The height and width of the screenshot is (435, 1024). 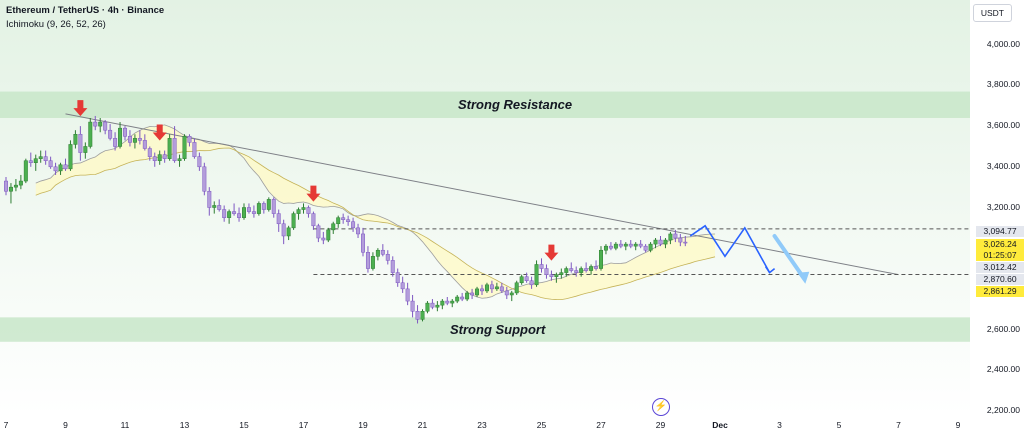 What do you see at coordinates (482, 425) in the screenshot?
I see `x-tick-label: 23` at bounding box center [482, 425].